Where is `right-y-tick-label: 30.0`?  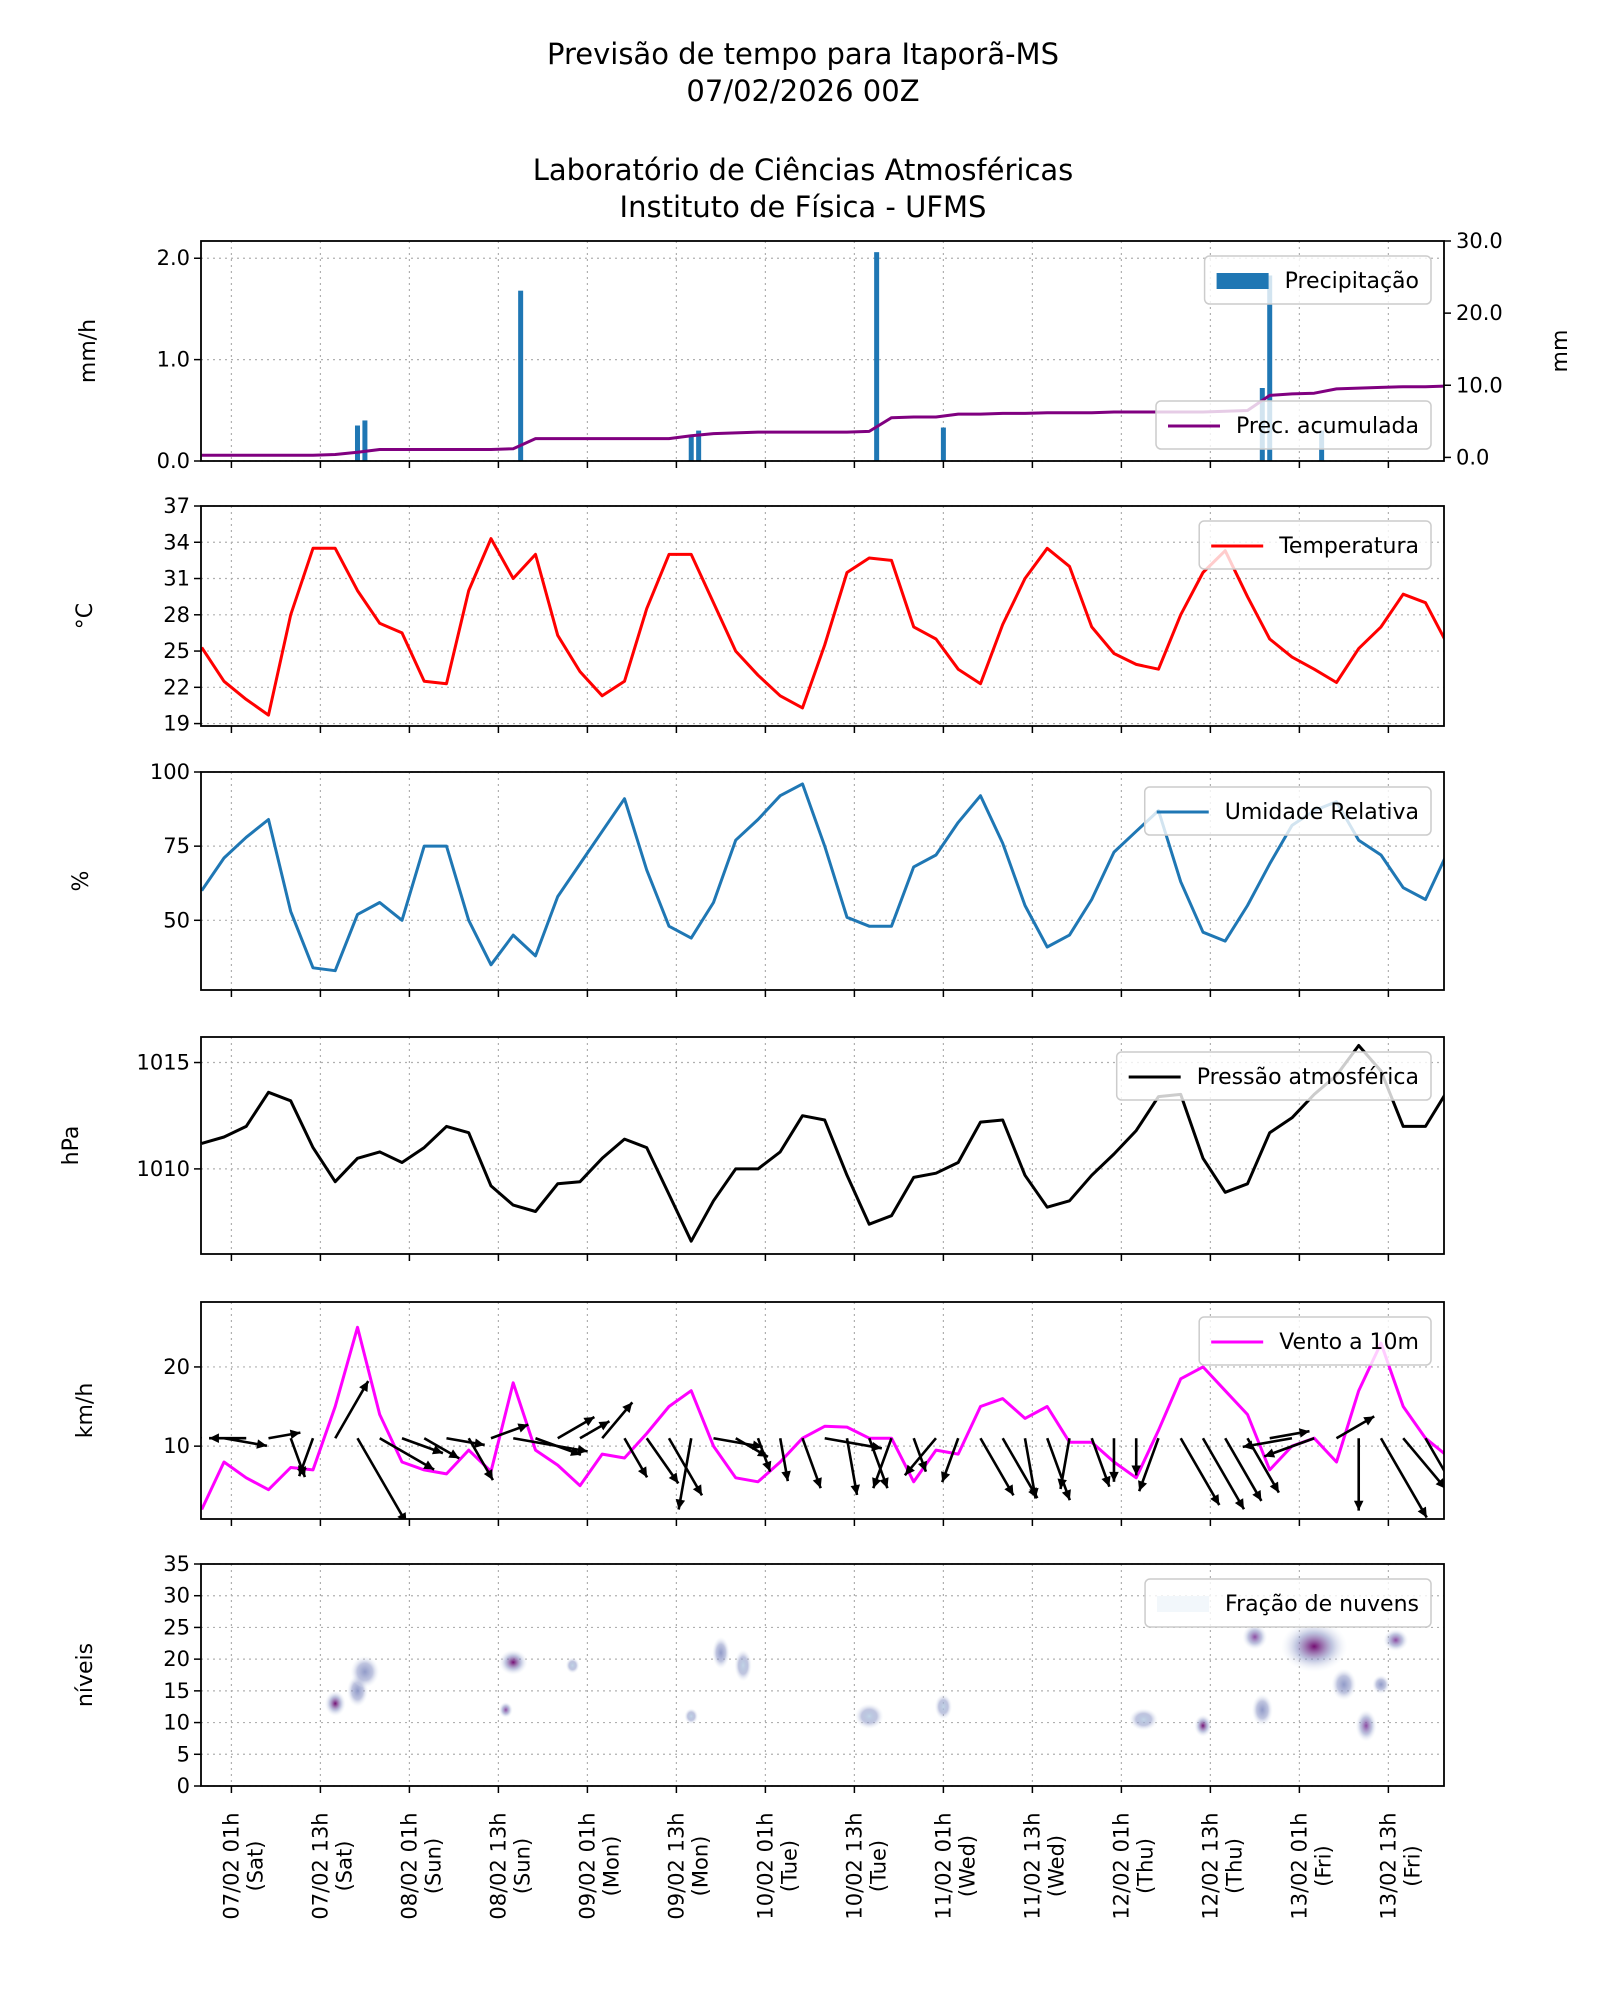 right-y-tick-label: 30.0 is located at coordinates (1479, 241).